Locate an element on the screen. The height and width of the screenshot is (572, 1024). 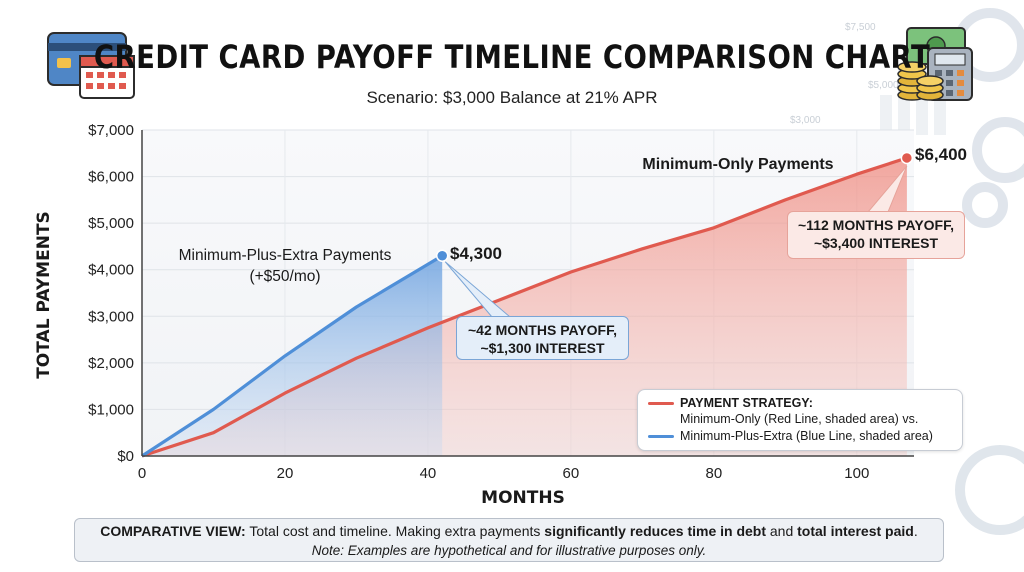
footer-bold: significantly reduces time in debt is located at coordinates (655, 531).